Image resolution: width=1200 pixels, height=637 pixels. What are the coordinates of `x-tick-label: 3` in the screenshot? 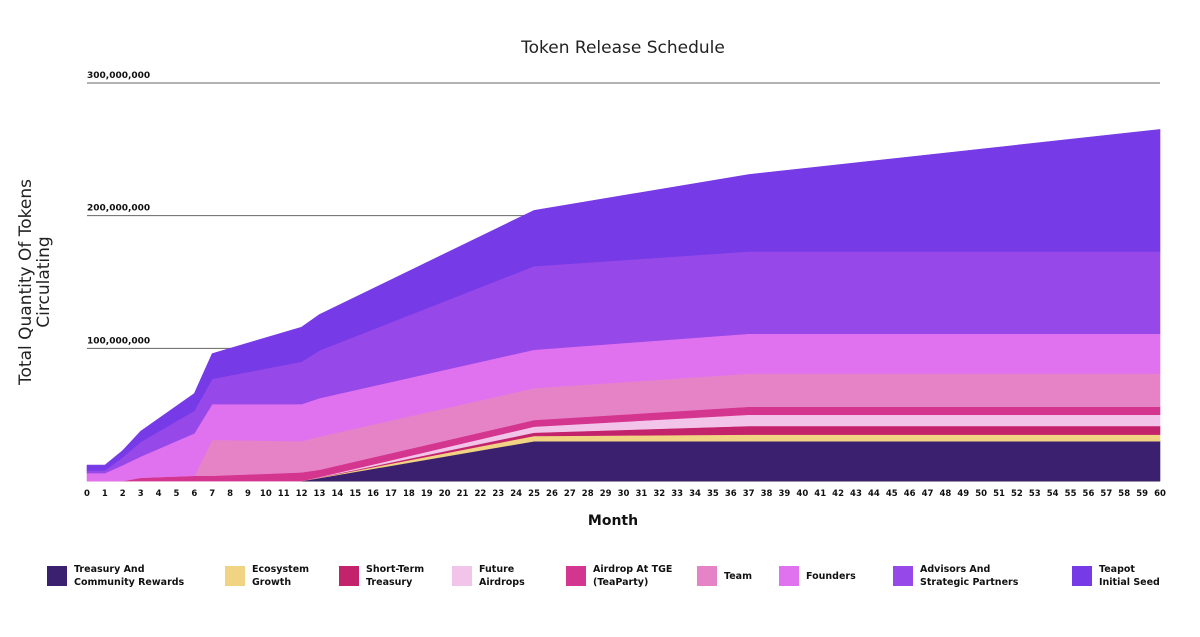 It's located at (141, 494).